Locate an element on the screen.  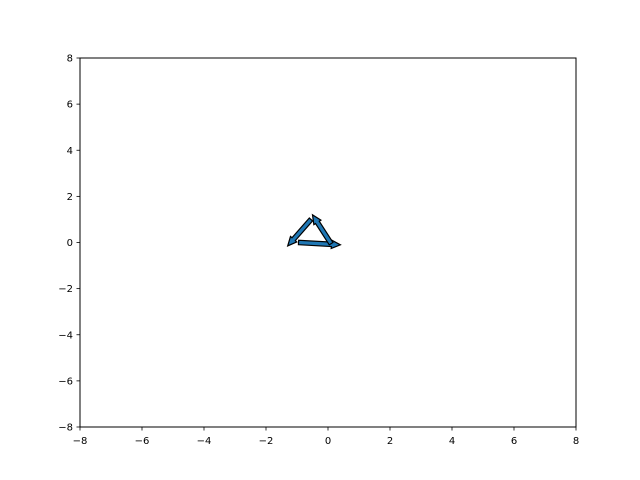
y-tick-label: 2 is located at coordinates (70, 197).